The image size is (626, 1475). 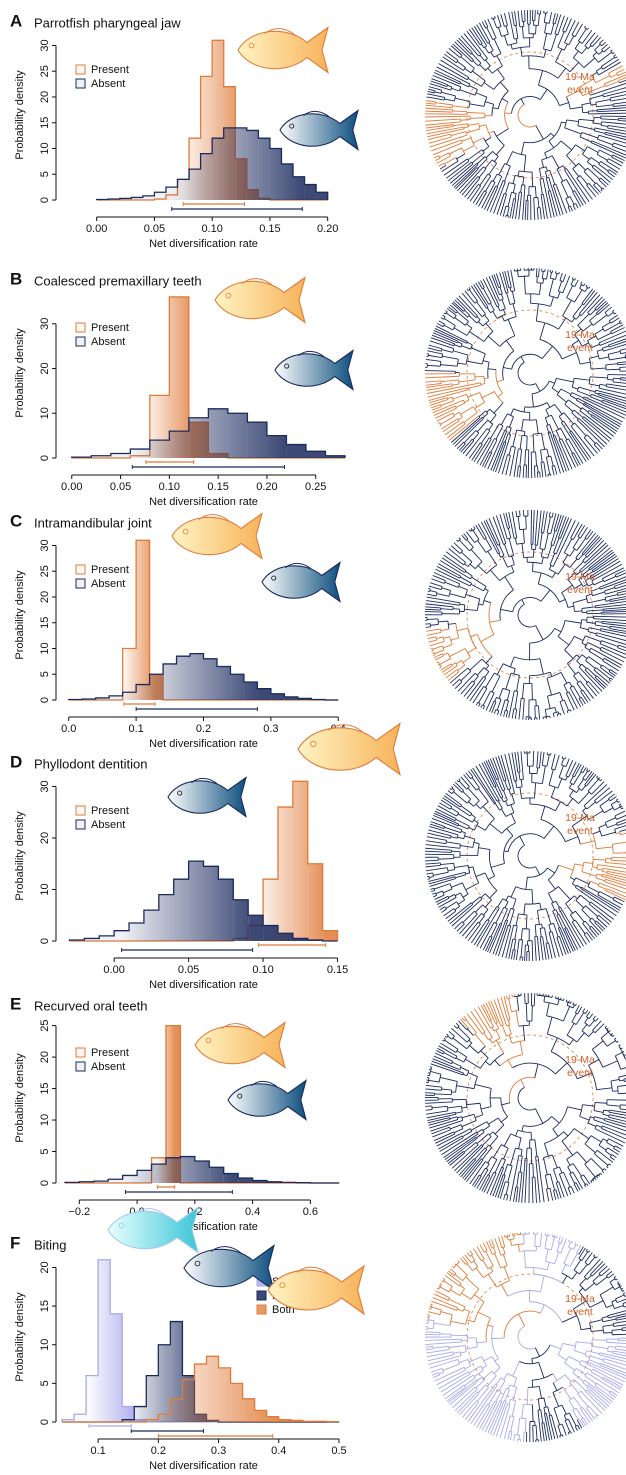 What do you see at coordinates (16, 520) in the screenshot?
I see `panel-letter: C` at bounding box center [16, 520].